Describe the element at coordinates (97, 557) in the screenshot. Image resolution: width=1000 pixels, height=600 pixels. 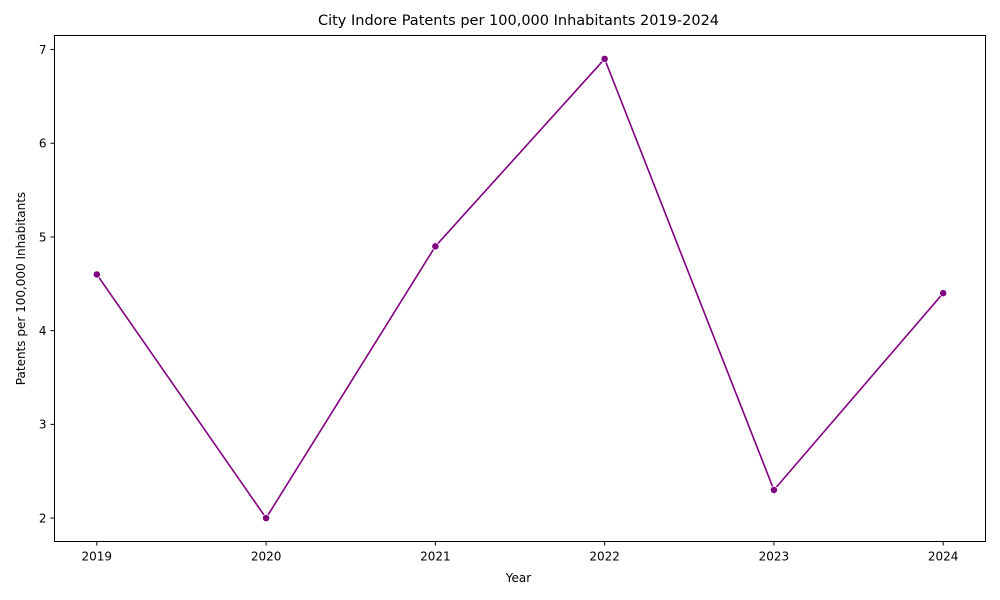
I see `x-tick-label: 2019` at that location.